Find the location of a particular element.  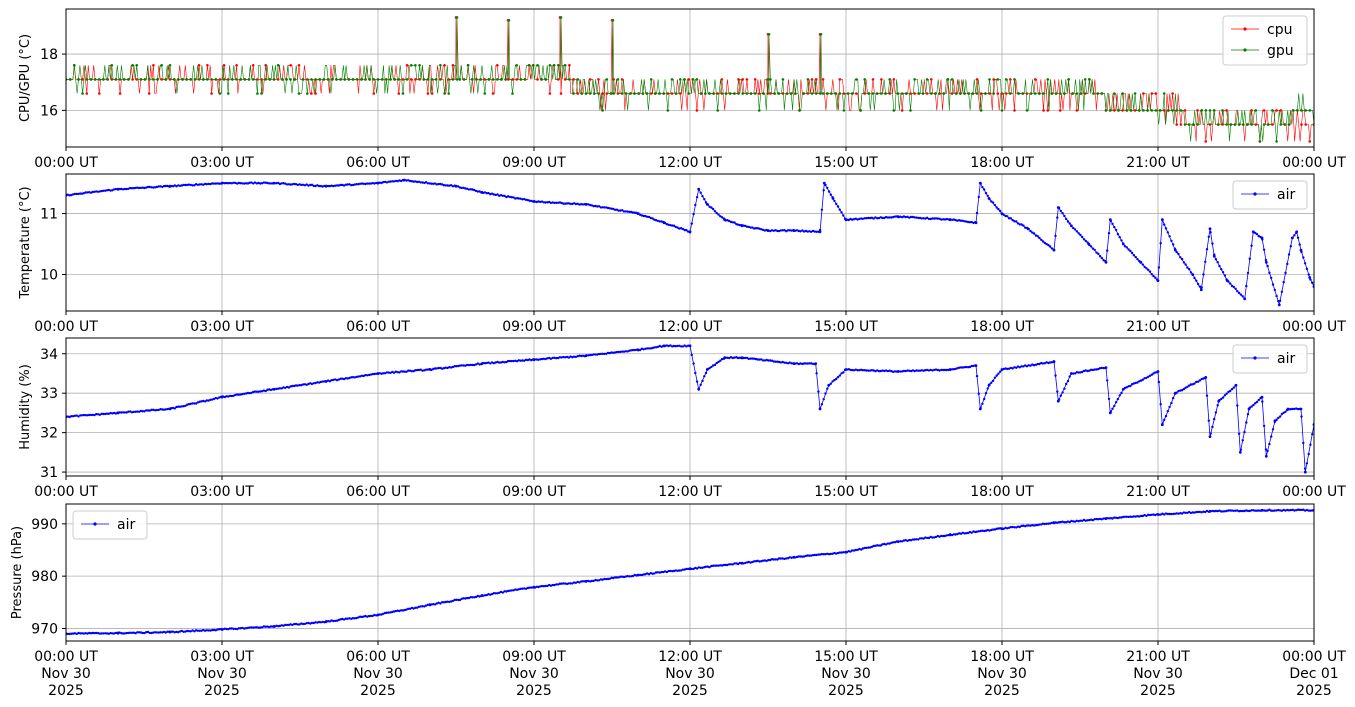

x-tick-date: Nov 30 is located at coordinates (534, 674).